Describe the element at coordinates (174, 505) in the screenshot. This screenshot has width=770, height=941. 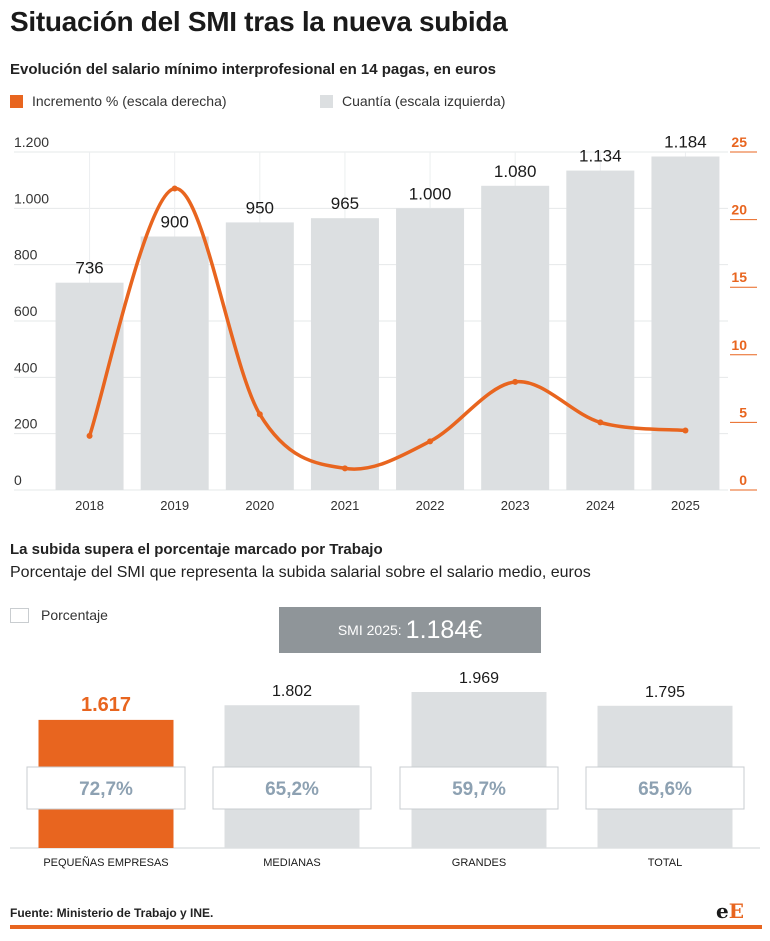
I see `x-tick-label: 2019` at that location.